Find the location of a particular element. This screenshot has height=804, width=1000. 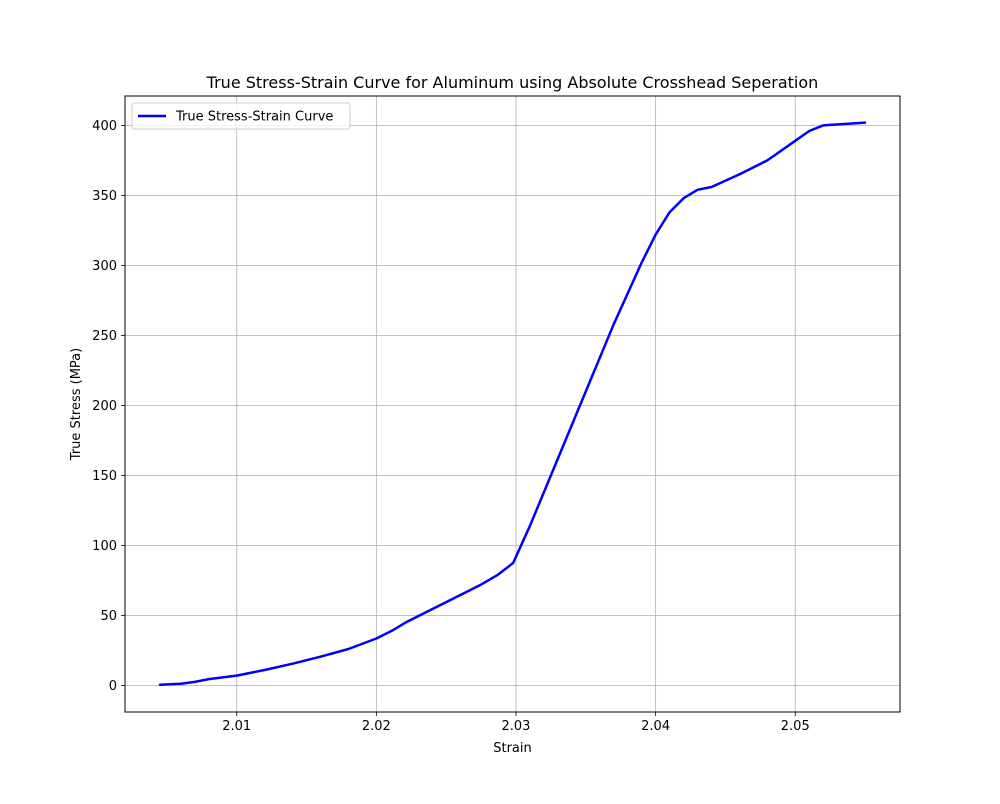

y-tick-label: 100 is located at coordinates (104, 546).